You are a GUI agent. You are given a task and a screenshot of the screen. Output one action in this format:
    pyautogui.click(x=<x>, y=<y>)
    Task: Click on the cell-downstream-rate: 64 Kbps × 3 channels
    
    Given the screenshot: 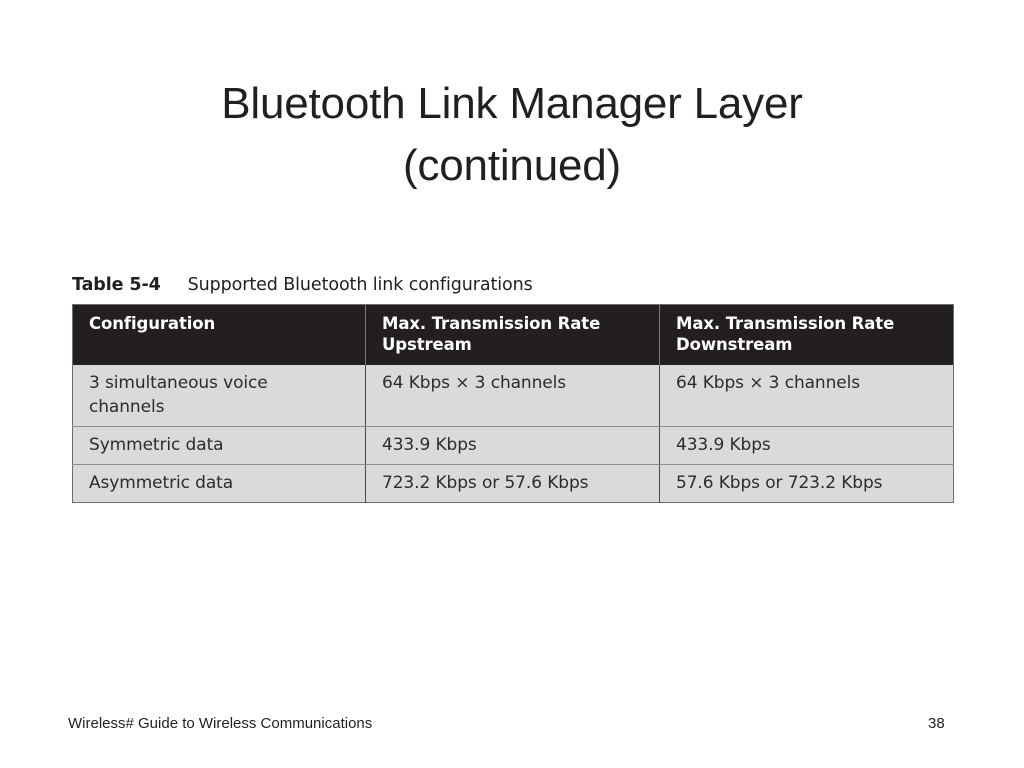 What is the action you would take?
    pyautogui.click(x=806, y=396)
    